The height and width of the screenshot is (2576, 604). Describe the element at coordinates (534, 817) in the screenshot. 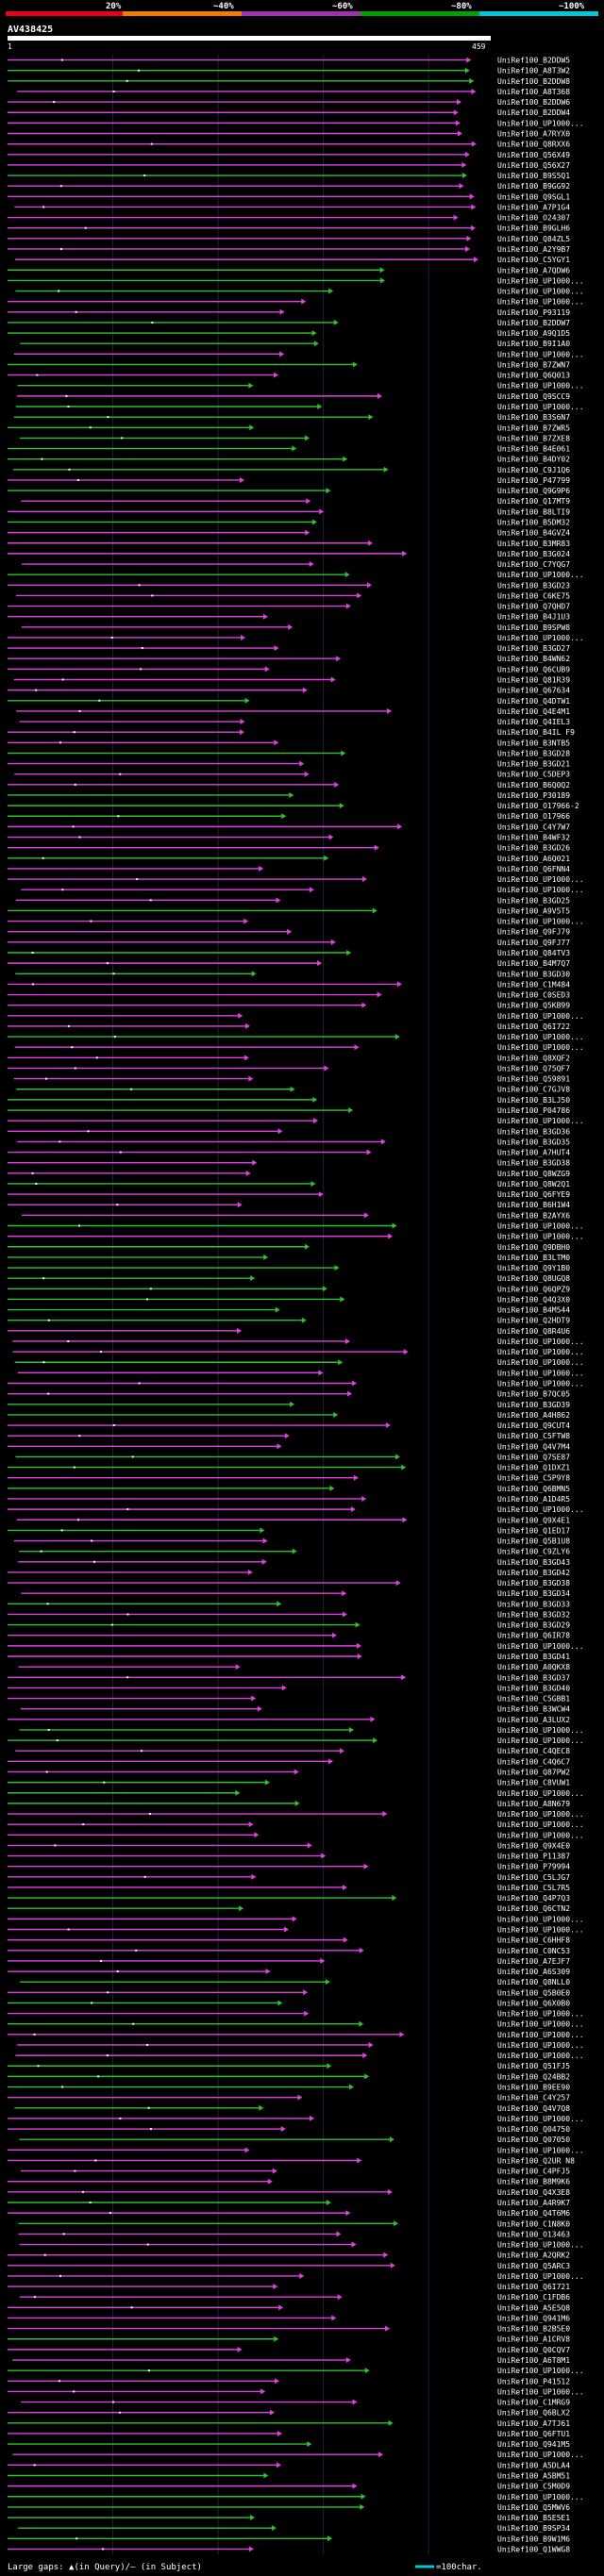

I see `subject-label: UniRef100_O17966` at that location.